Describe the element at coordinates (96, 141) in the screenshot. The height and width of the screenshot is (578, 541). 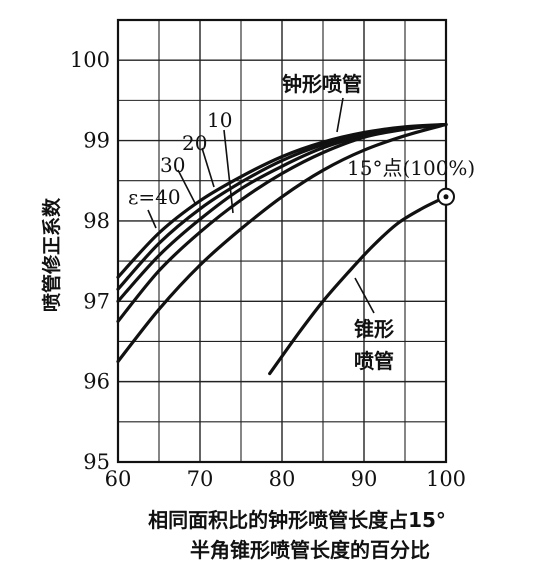
I see `y-tick-label: 99` at that location.